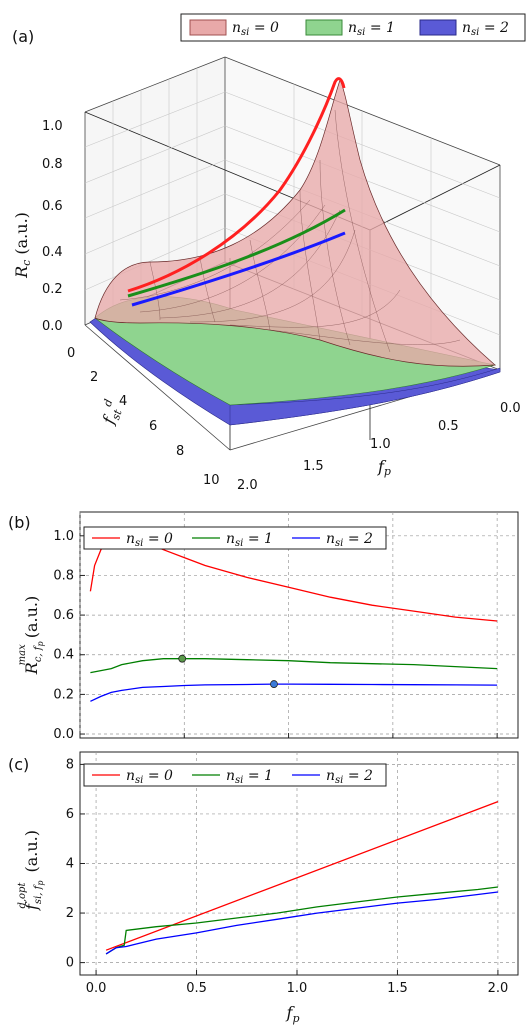 This screenshot has height=1027, width=531. What do you see at coordinates (182, 658) in the screenshot?
I see `max-marker-nsi1` at bounding box center [182, 658].